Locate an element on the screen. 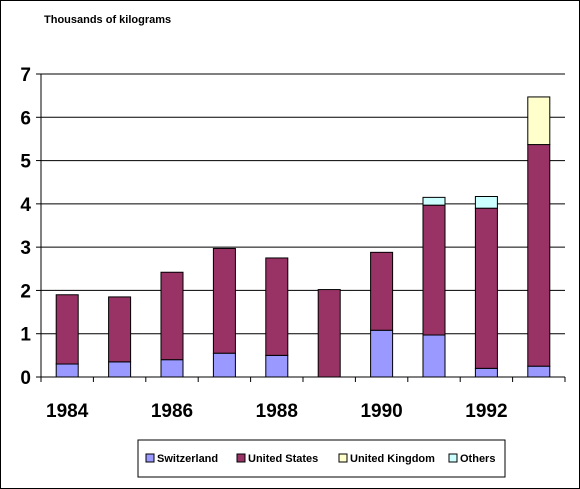 This screenshot has height=489, width=580. bar-segment-united-kingdom-1993 is located at coordinates (539, 121).